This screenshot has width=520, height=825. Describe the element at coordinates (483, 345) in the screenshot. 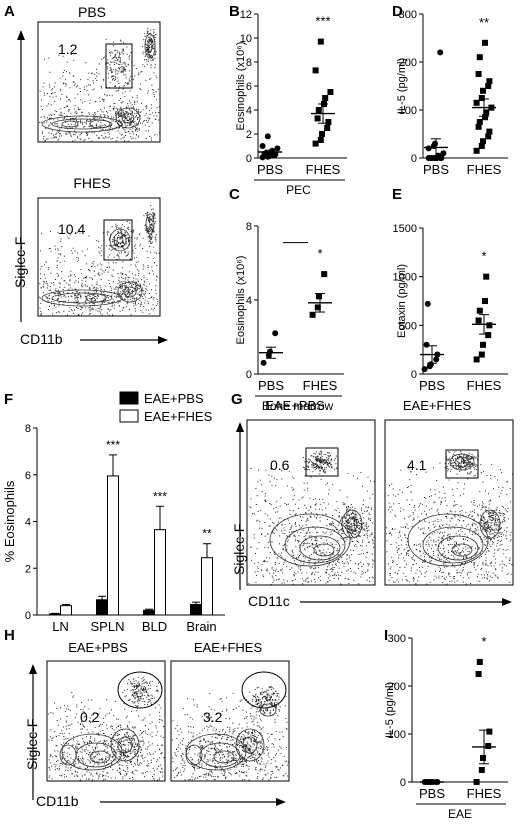

I see `data-point-square` at that location.